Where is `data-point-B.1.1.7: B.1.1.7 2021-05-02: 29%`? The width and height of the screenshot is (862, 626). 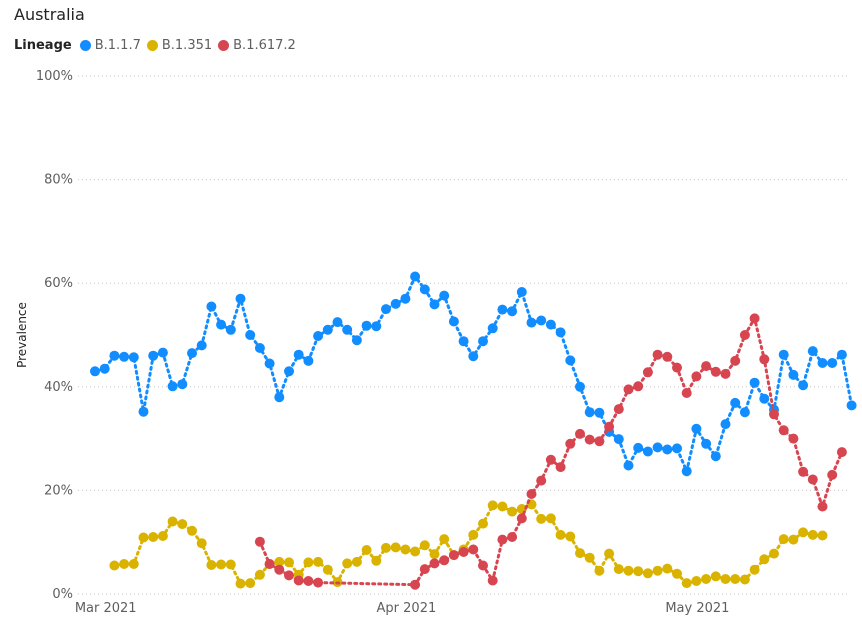 data-point-B.1.1.7: B.1.1.7 2021-05-02: 29% is located at coordinates (706, 443).